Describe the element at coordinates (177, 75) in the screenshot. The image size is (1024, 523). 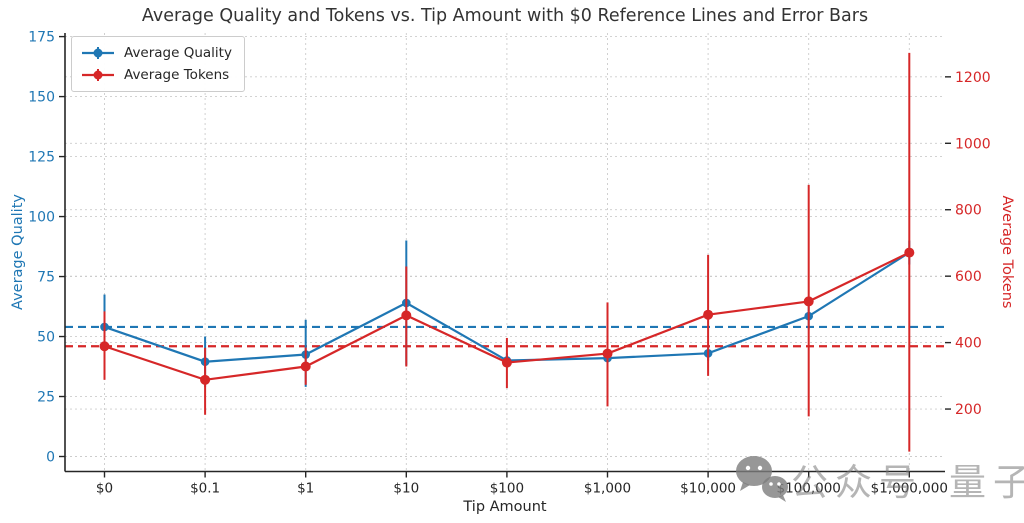
I see `legend-item-label: Average Tokens` at that location.